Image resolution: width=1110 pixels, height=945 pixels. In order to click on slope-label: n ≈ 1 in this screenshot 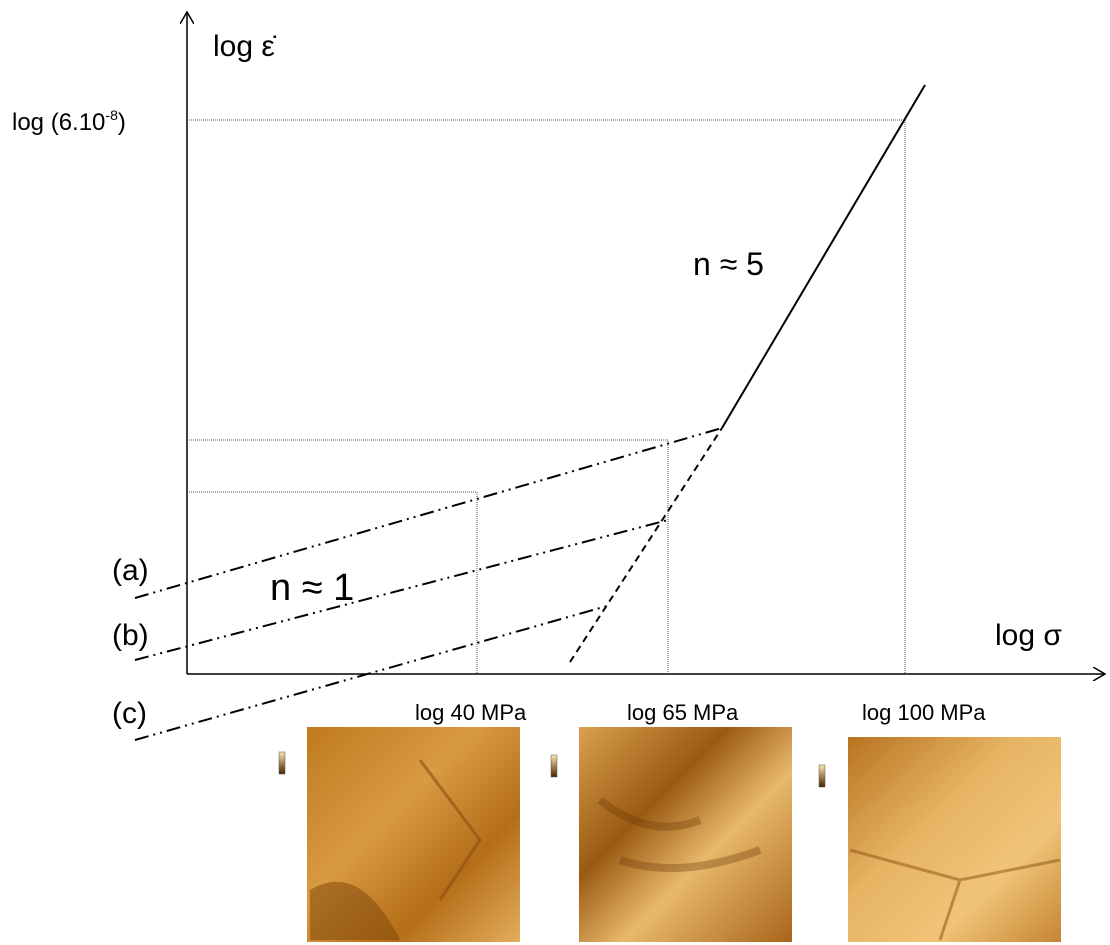, I will do `click(312, 588)`.